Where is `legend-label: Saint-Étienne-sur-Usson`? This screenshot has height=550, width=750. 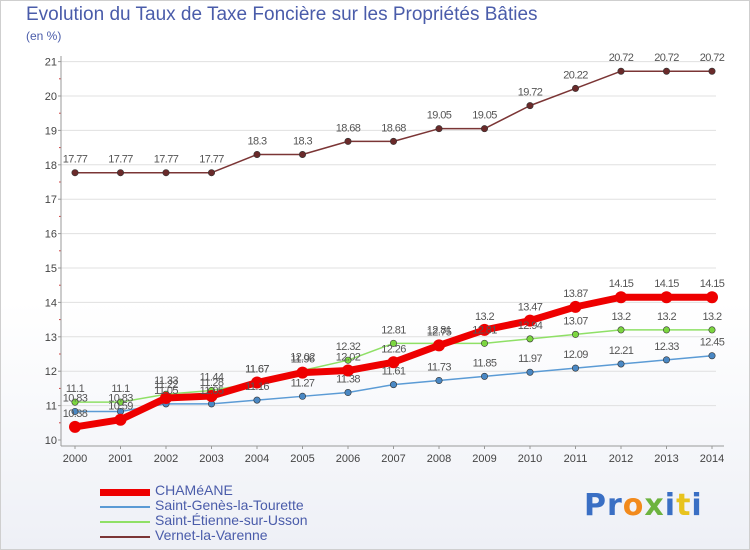 legend-label: Saint-Étienne-sur-Usson is located at coordinates (231, 520).